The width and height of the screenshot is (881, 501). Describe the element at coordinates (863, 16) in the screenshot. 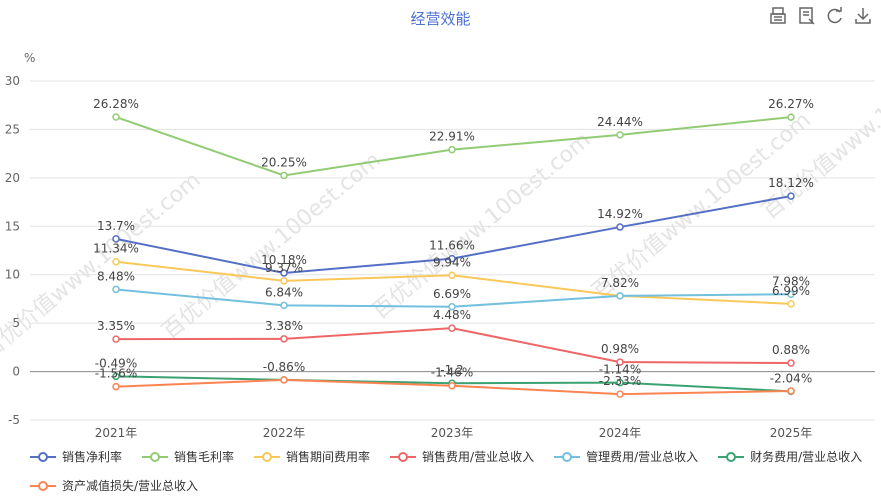

I see `save-image-icon` at that location.